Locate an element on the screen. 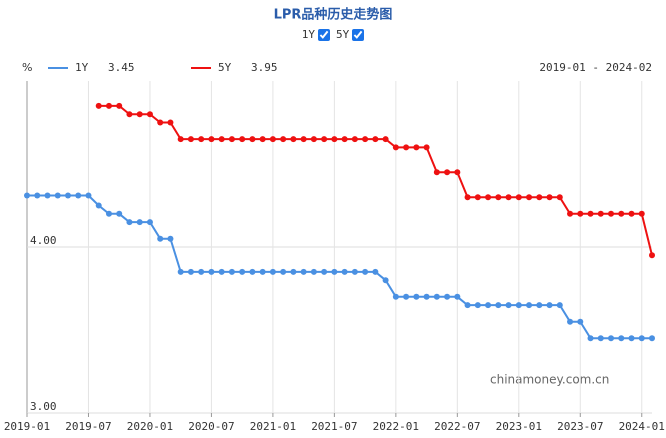 The width and height of the screenshot is (666, 438). y-unit: % is located at coordinates (27, 67).